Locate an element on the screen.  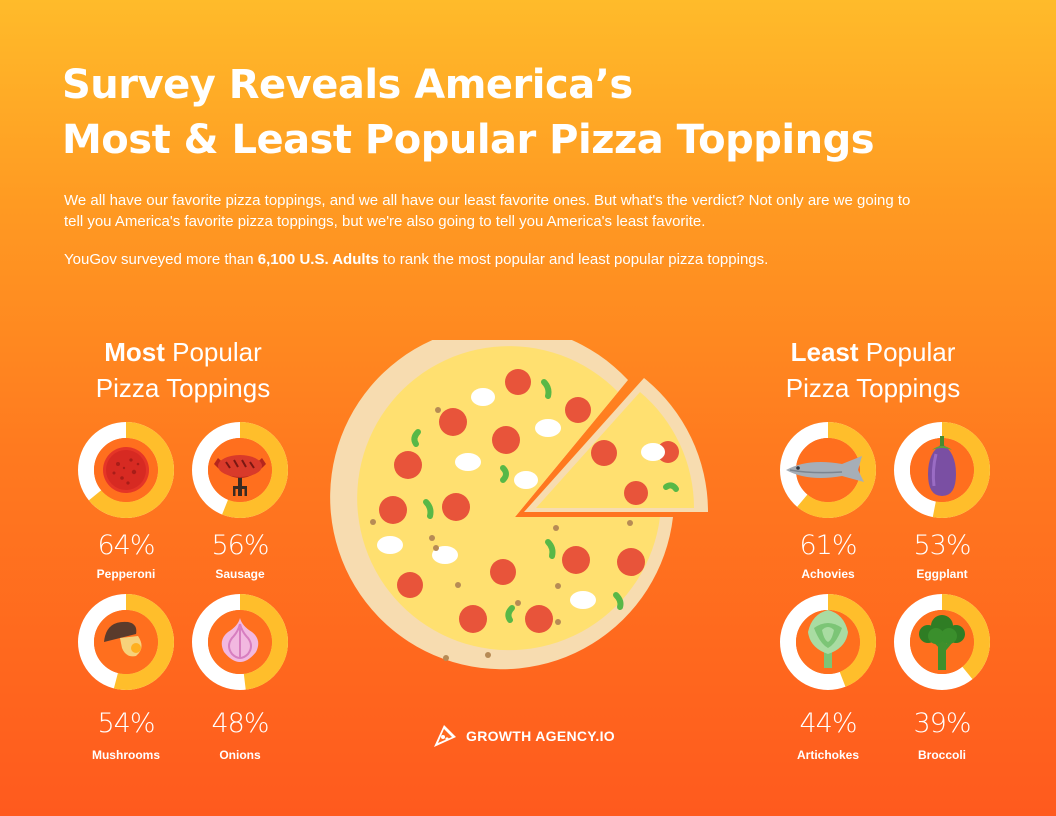
onion-icon is located at coordinates (240, 640).